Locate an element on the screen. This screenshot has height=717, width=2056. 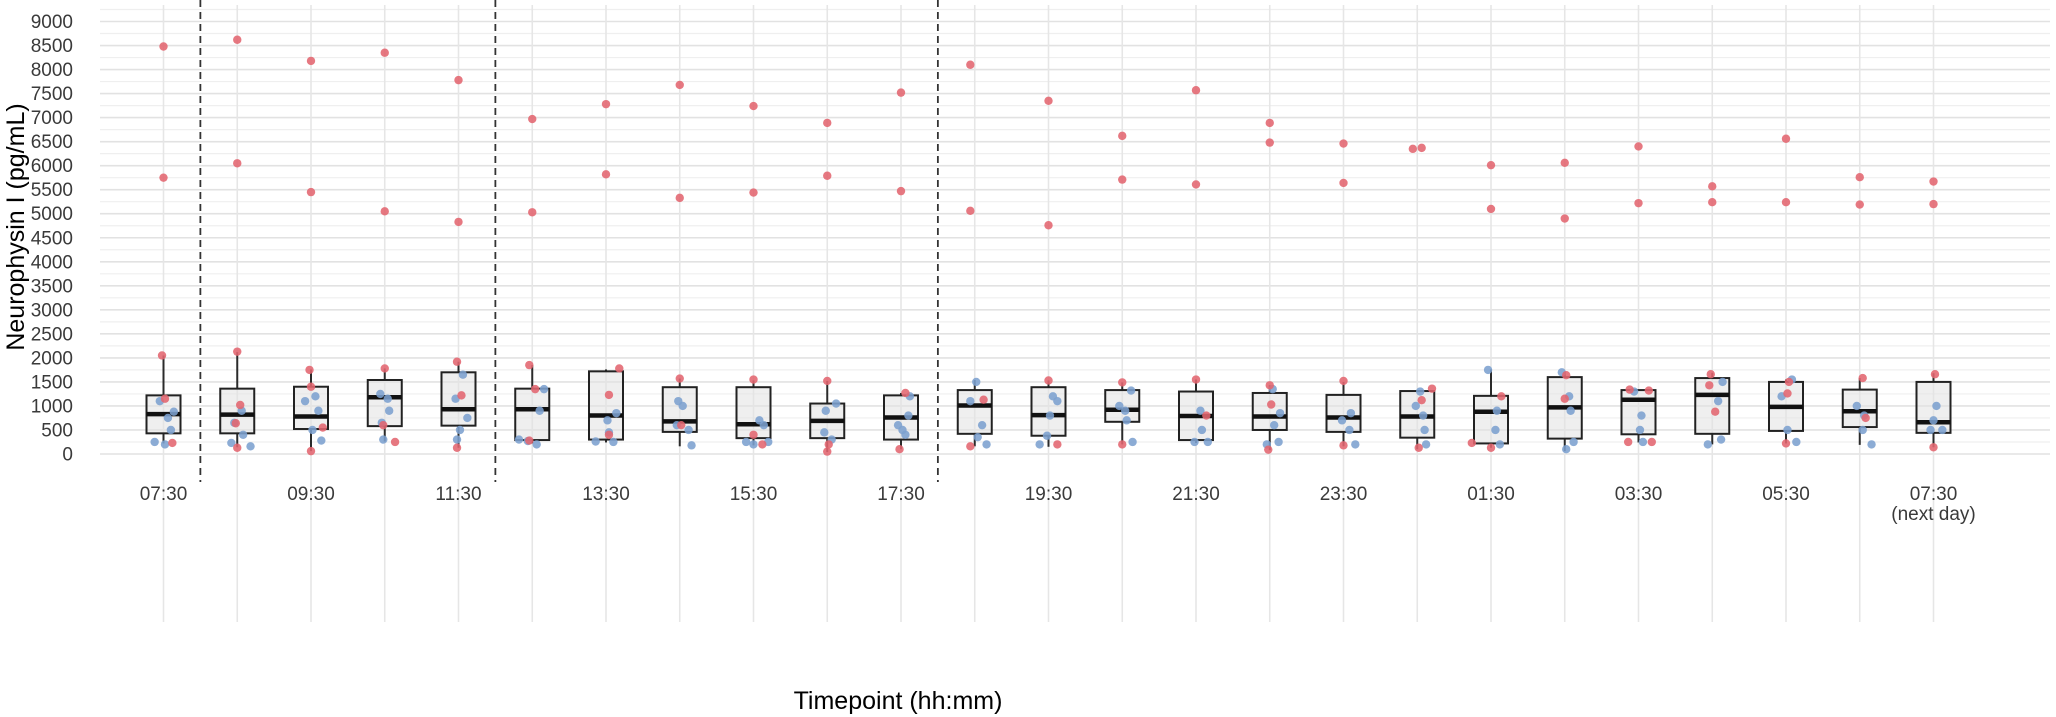
y-tick-label: 4000 is located at coordinates (52, 262).